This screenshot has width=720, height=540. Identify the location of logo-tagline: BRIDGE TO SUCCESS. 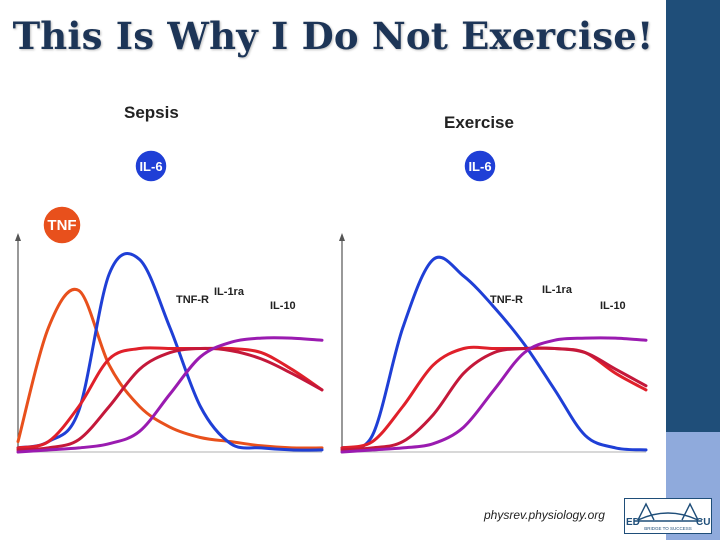
(668, 528).